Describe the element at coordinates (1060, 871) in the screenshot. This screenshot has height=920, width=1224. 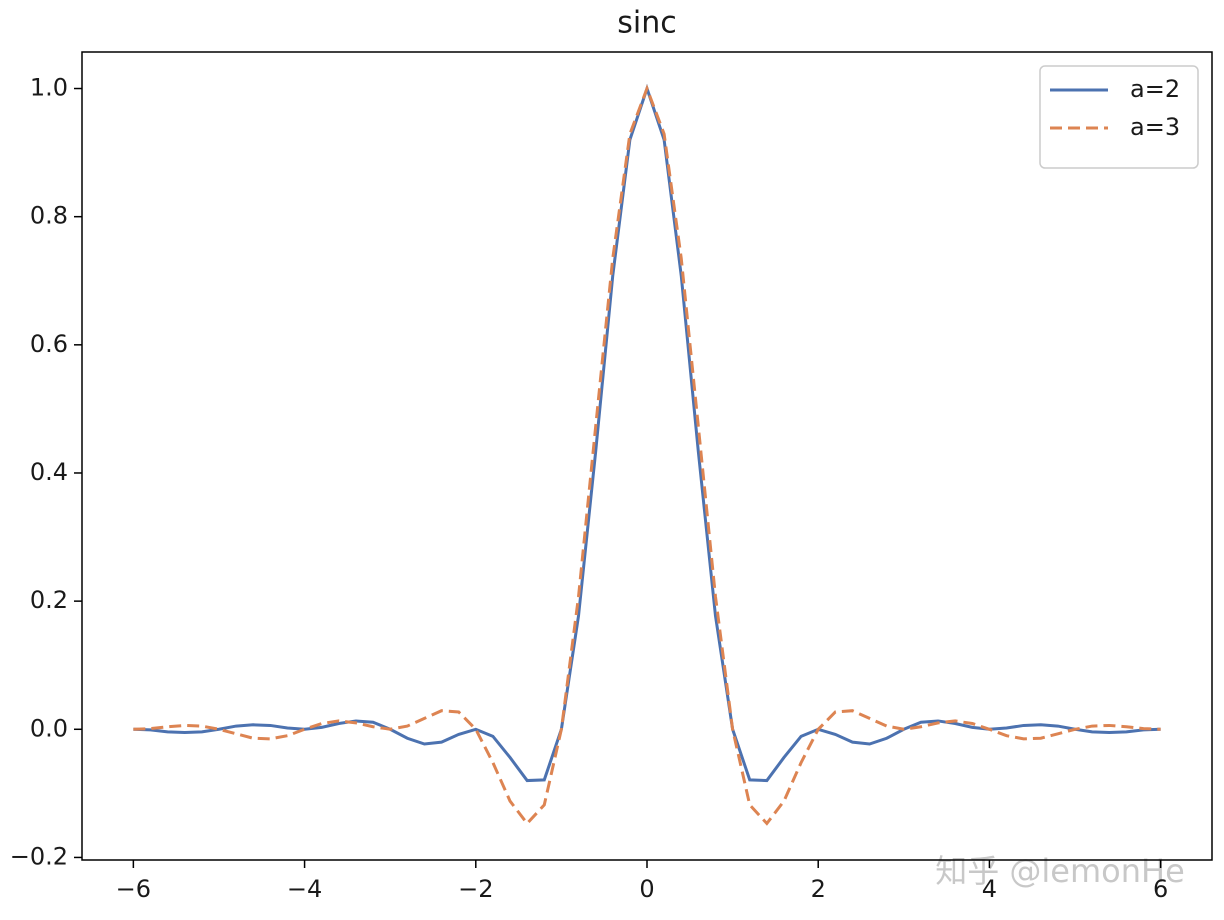
I see `watermark: 知乎 @lemonHe` at that location.